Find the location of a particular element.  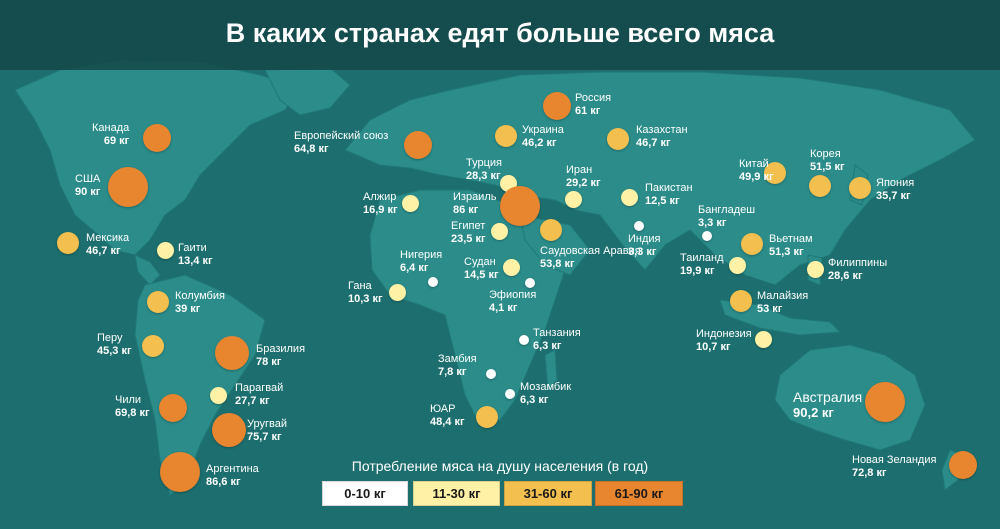

marker-мексика is located at coordinates (68, 243).